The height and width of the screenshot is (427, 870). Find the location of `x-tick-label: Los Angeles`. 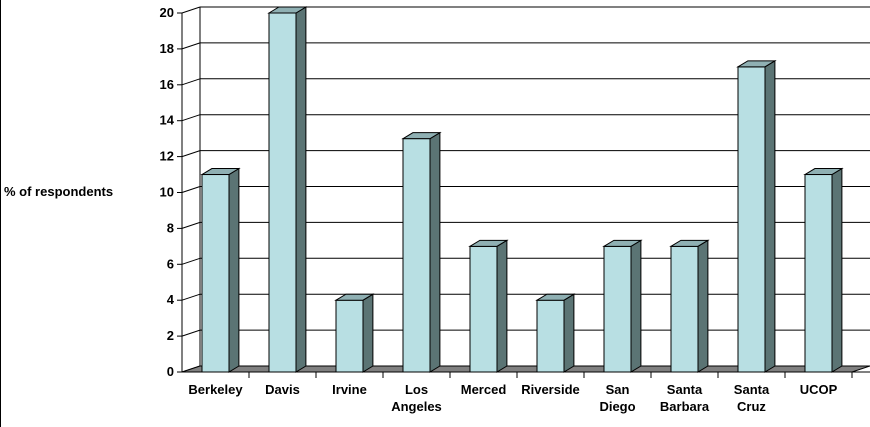

x-tick-label: Los Angeles is located at coordinates (416, 398).